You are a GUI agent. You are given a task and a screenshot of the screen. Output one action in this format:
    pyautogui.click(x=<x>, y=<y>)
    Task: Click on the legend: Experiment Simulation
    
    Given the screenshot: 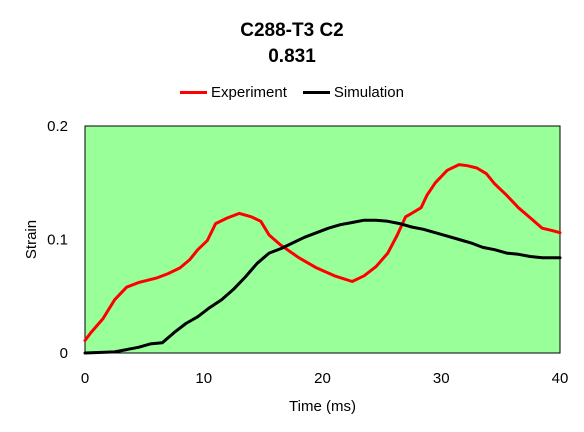 What is the action you would take?
    pyautogui.click(x=292, y=92)
    